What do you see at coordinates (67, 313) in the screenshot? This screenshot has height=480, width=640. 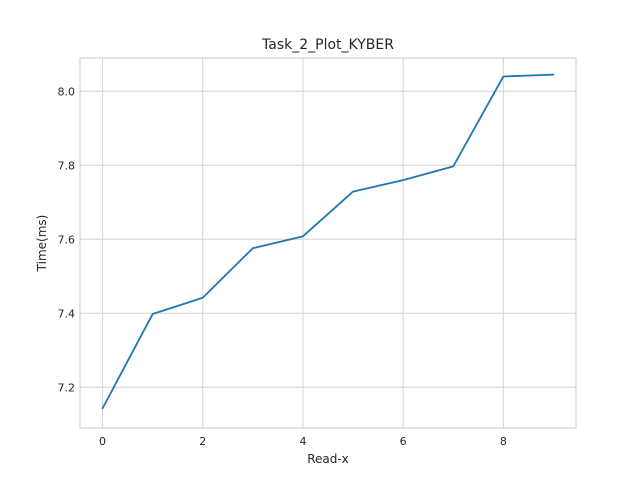 I see `y-tick-label: 7.4` at bounding box center [67, 313].